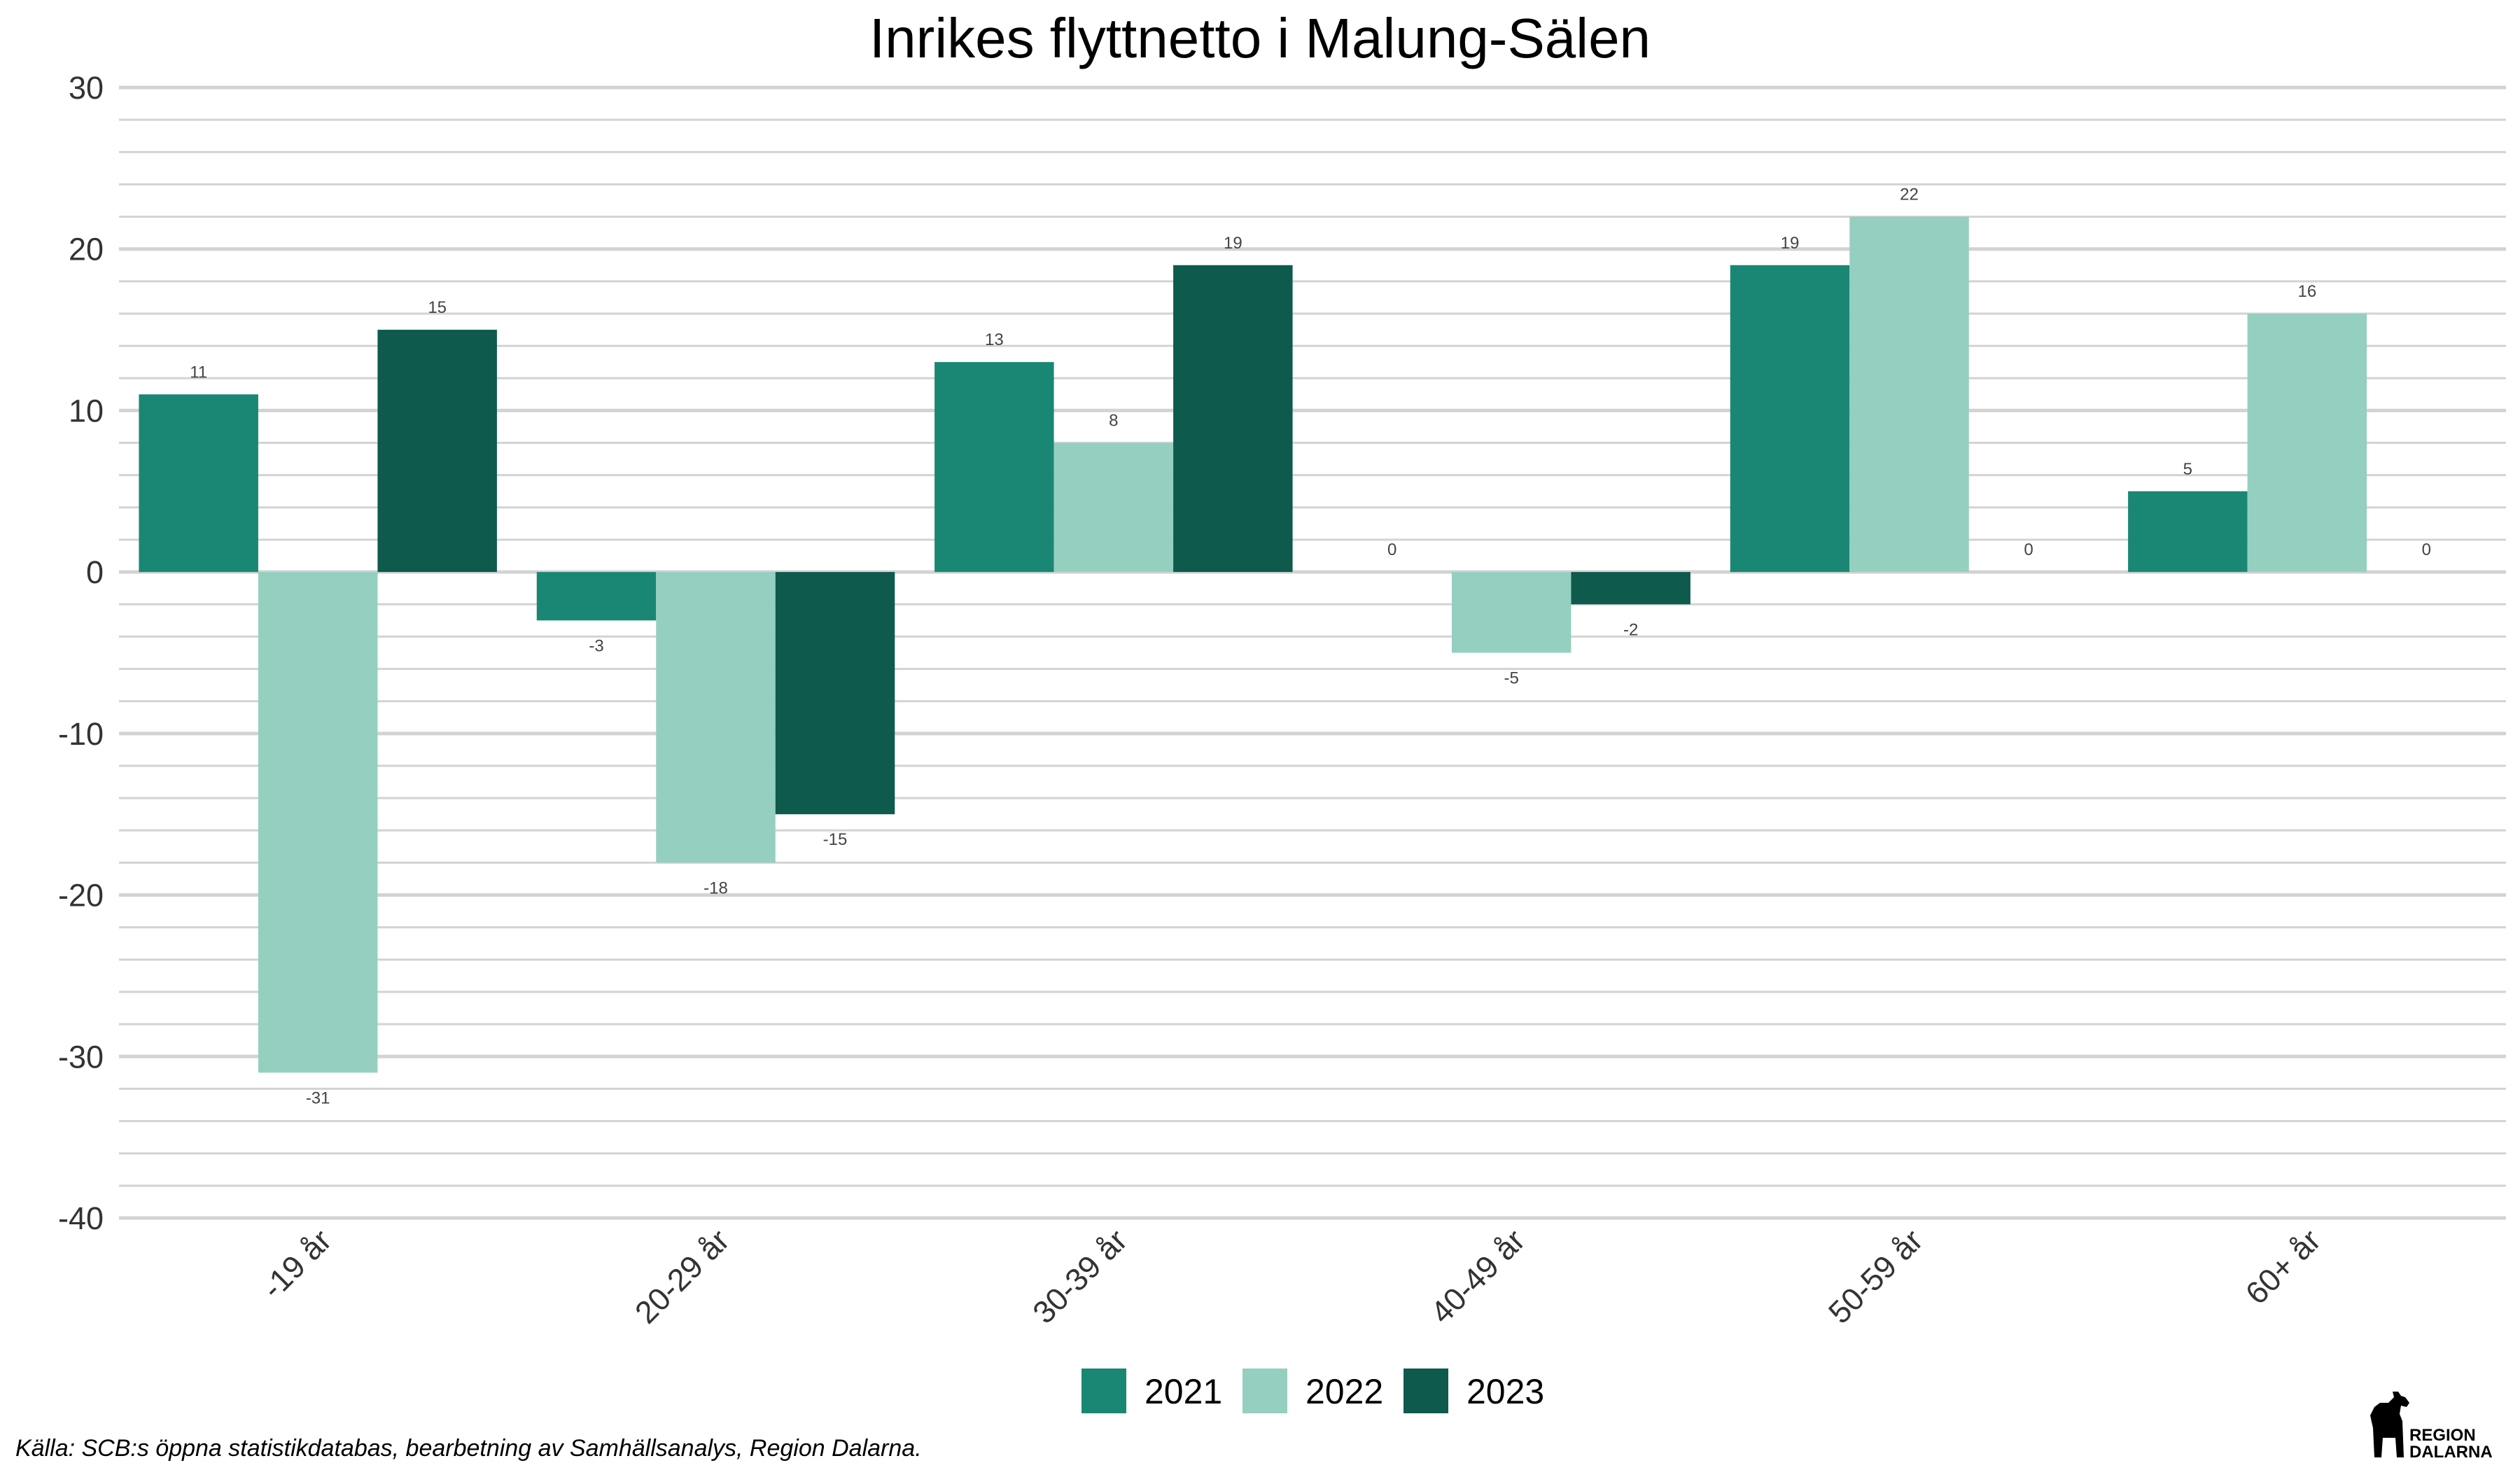 The image size is (2520, 1470). I want to click on data-label: 22, so click(1909, 195).